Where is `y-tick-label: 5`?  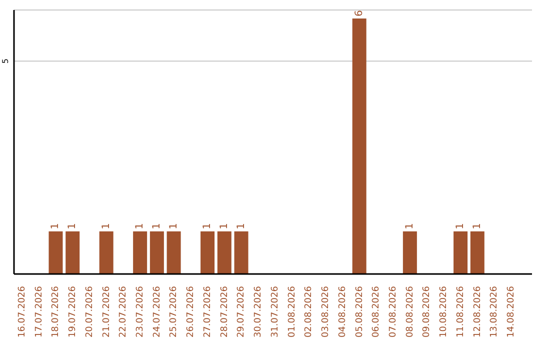
y-tick-label: 5 is located at coordinates (5, 61).